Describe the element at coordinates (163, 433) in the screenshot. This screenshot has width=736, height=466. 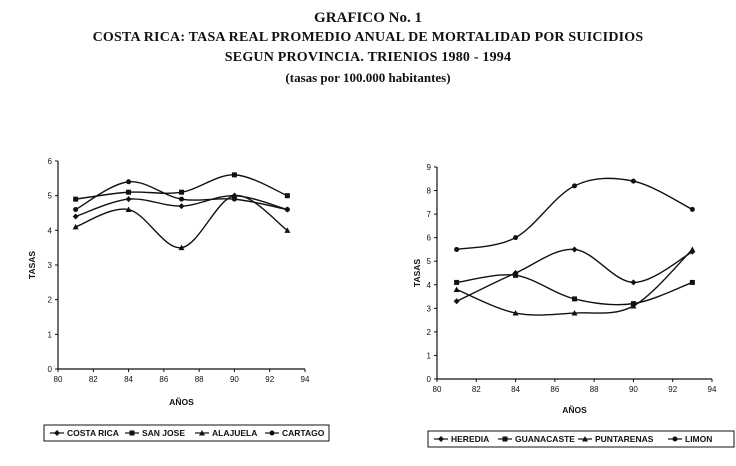
I see `legend-entry-label: SAN JOSE` at that location.